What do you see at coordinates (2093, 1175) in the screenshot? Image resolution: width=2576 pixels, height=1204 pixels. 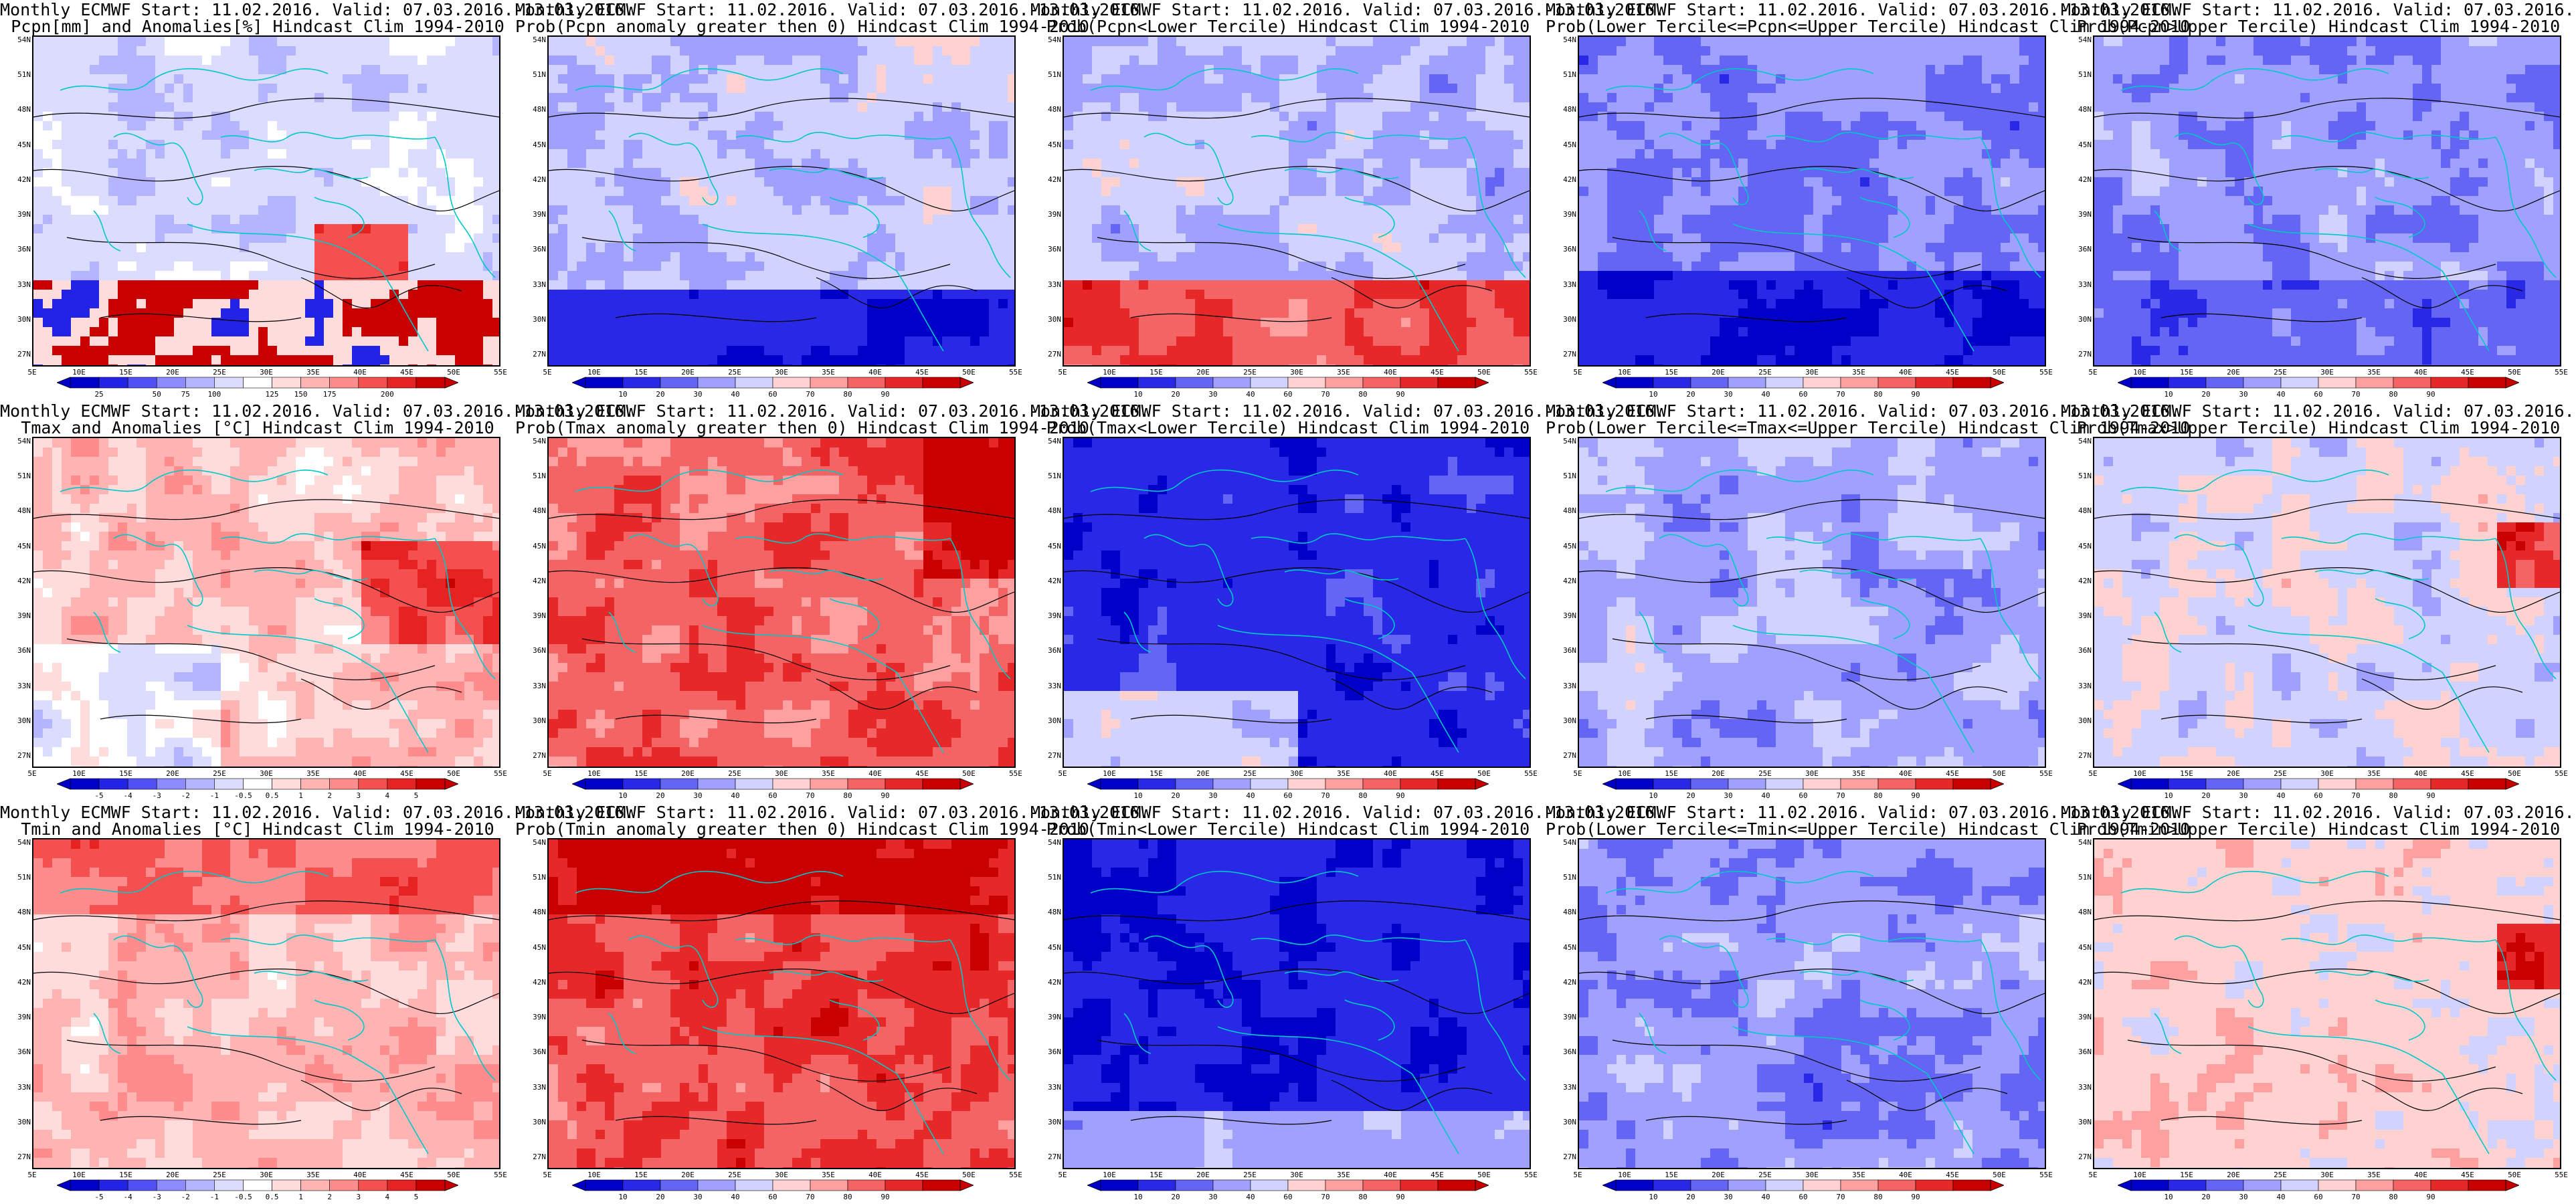 I see `lon-tick-label: 5E` at bounding box center [2093, 1175].